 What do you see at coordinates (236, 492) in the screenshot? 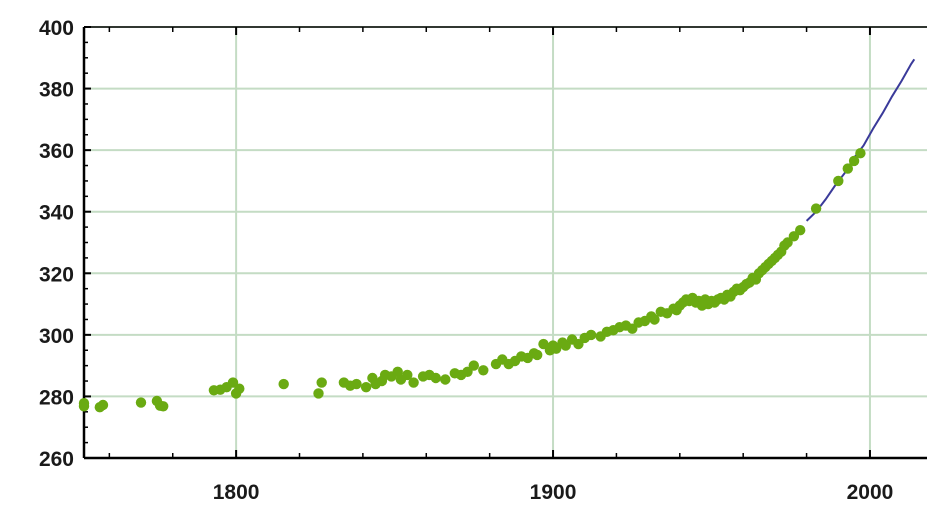
I see `x-tick-label: 1800` at bounding box center [236, 492].